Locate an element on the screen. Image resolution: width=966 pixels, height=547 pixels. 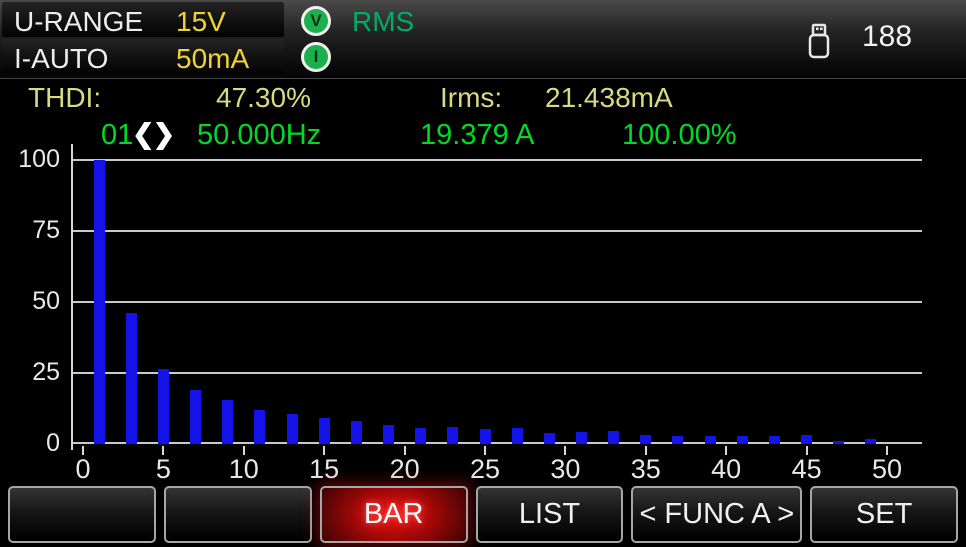
thd-label: THDI: is located at coordinates (65, 97).